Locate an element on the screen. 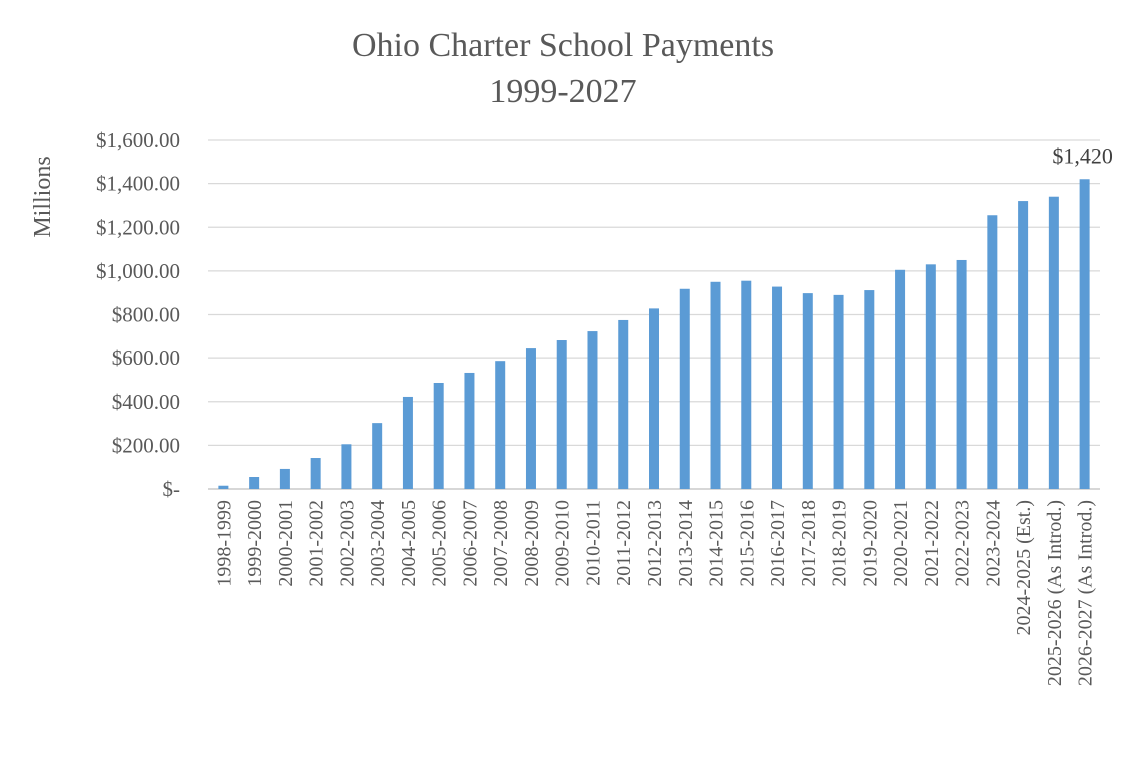 Image resolution: width=1126 pixels, height=768 pixels. y-tick-label: $1,600.00 is located at coordinates (138, 140).